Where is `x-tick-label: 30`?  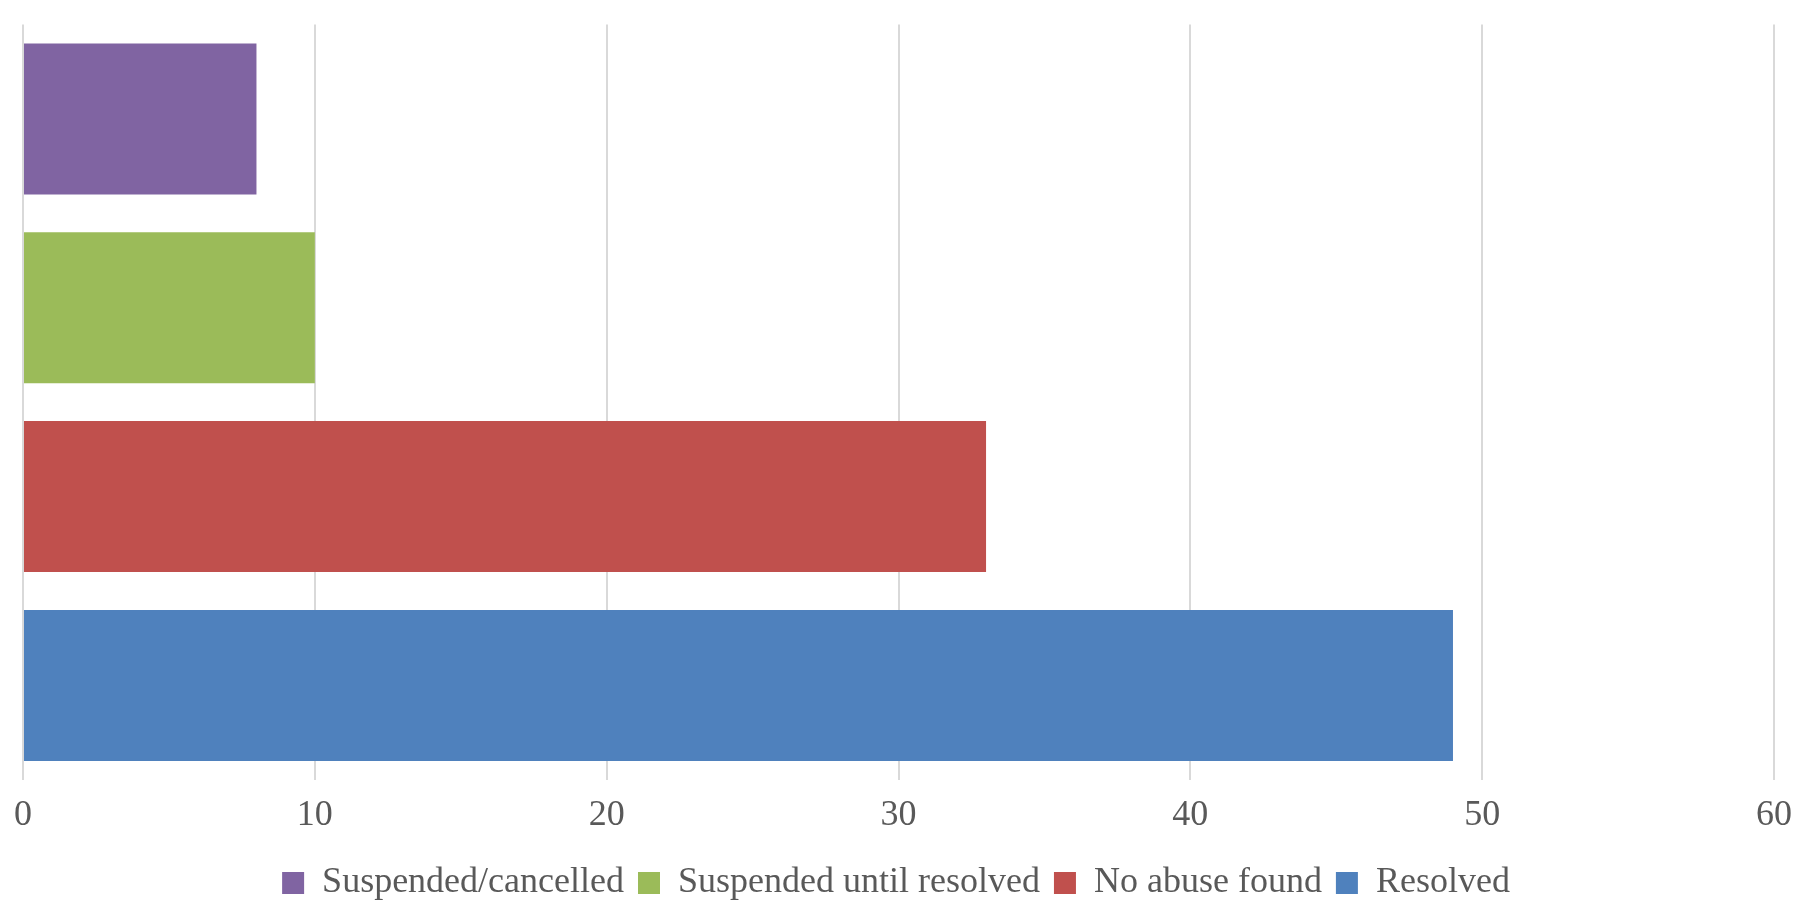
x-tick-label: 30 is located at coordinates (898, 812).